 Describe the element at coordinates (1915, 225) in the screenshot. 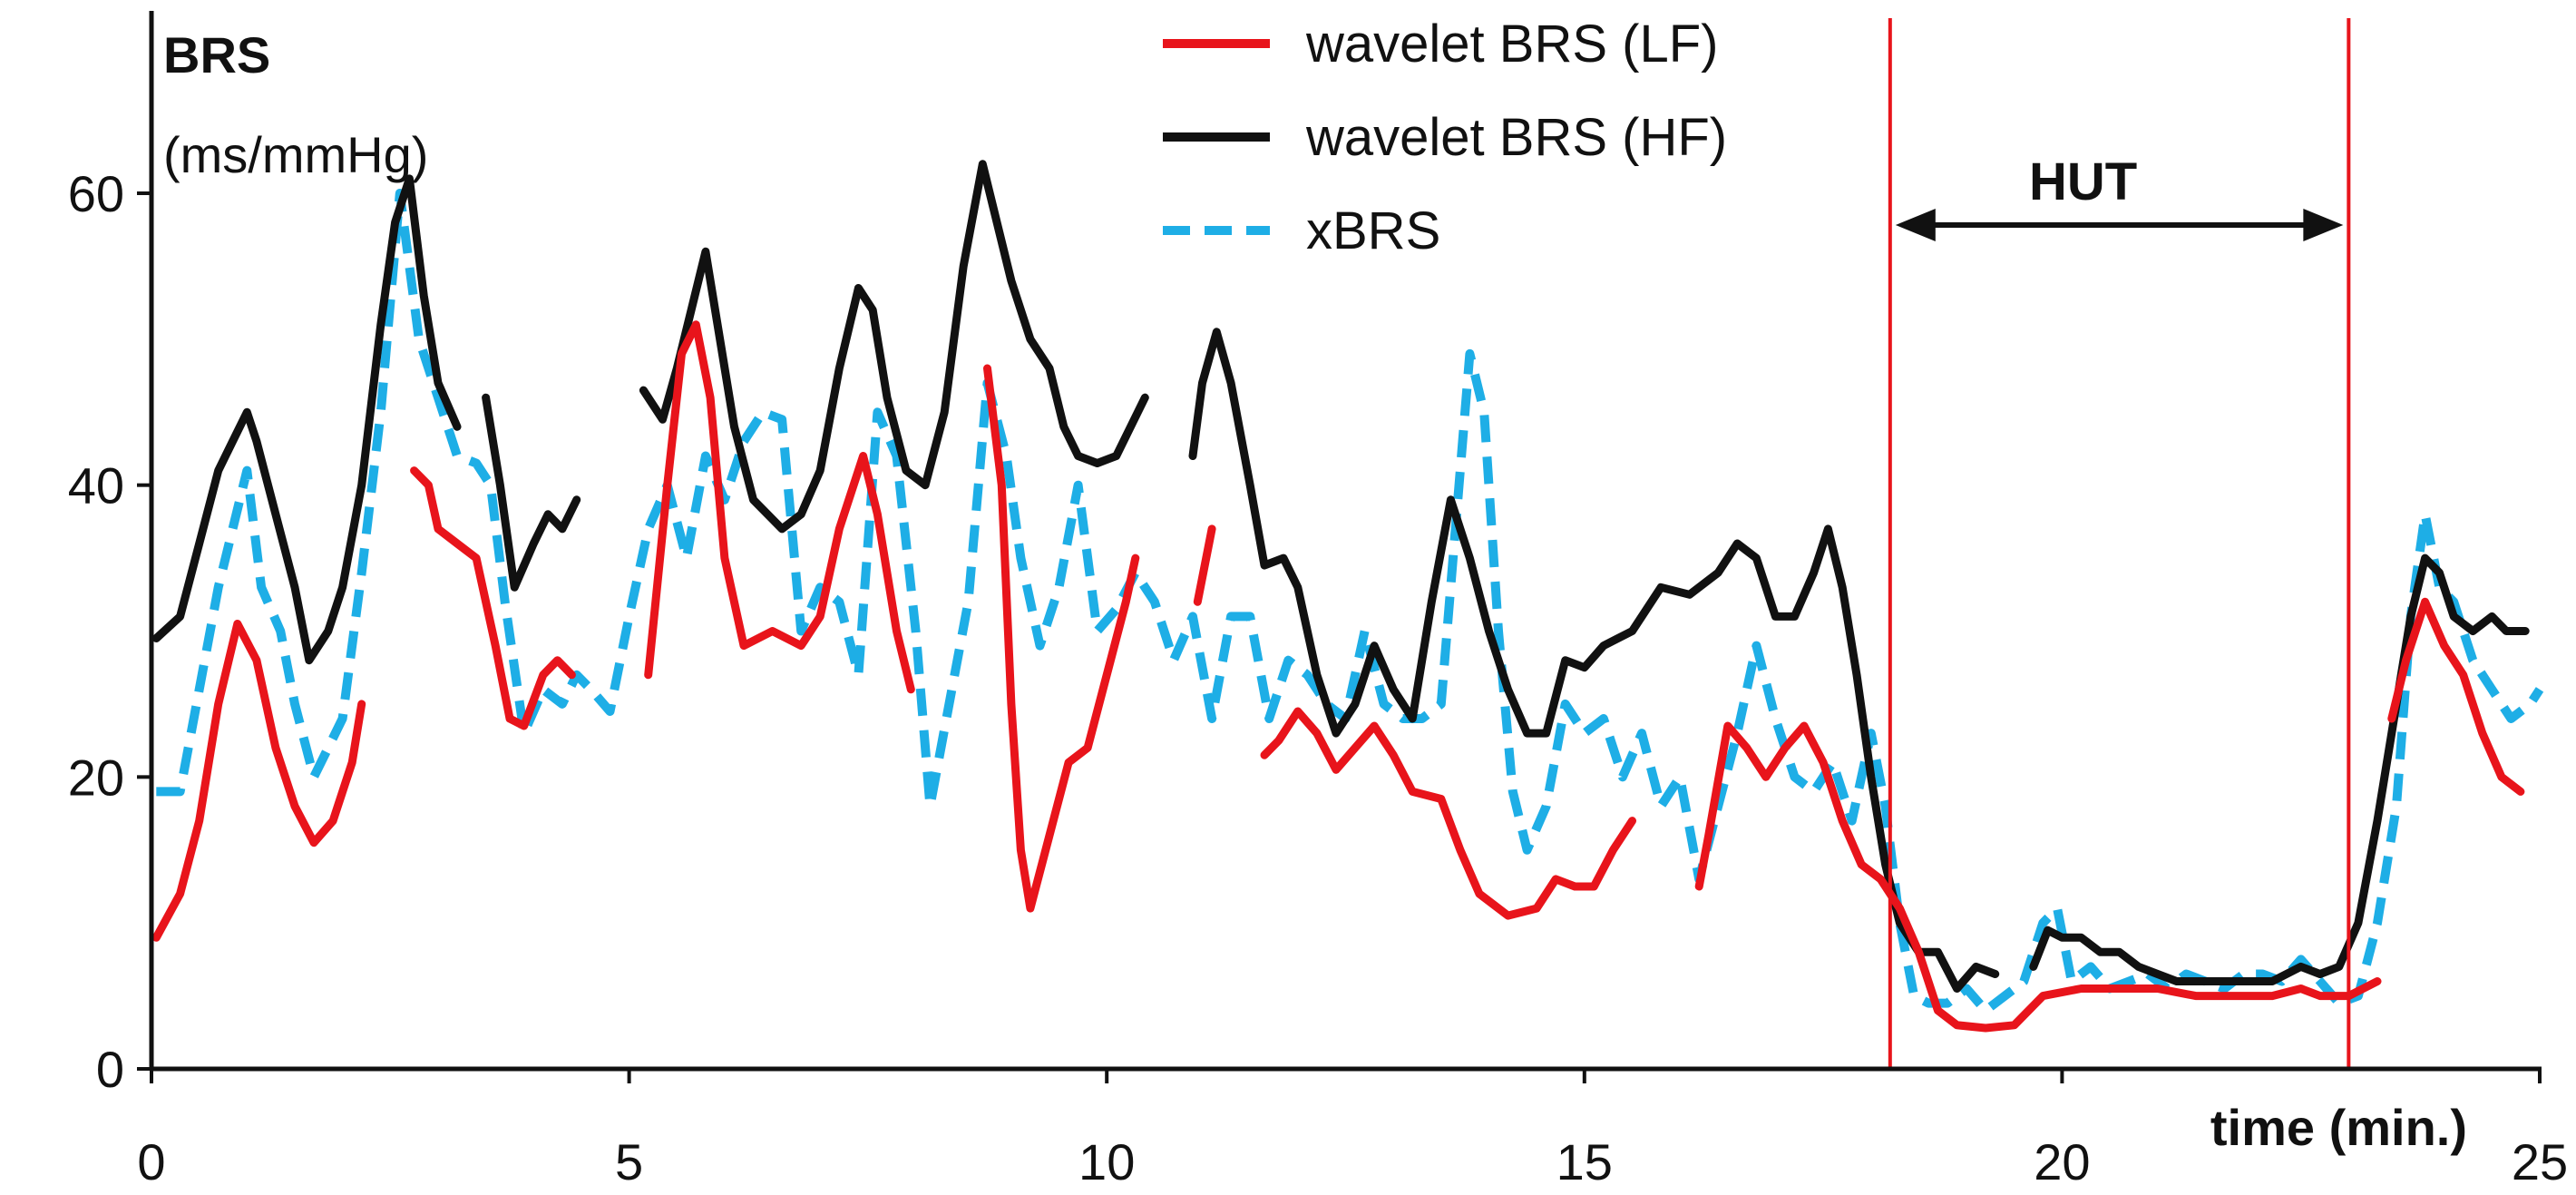

I see `hut-arrow-left-head` at that location.